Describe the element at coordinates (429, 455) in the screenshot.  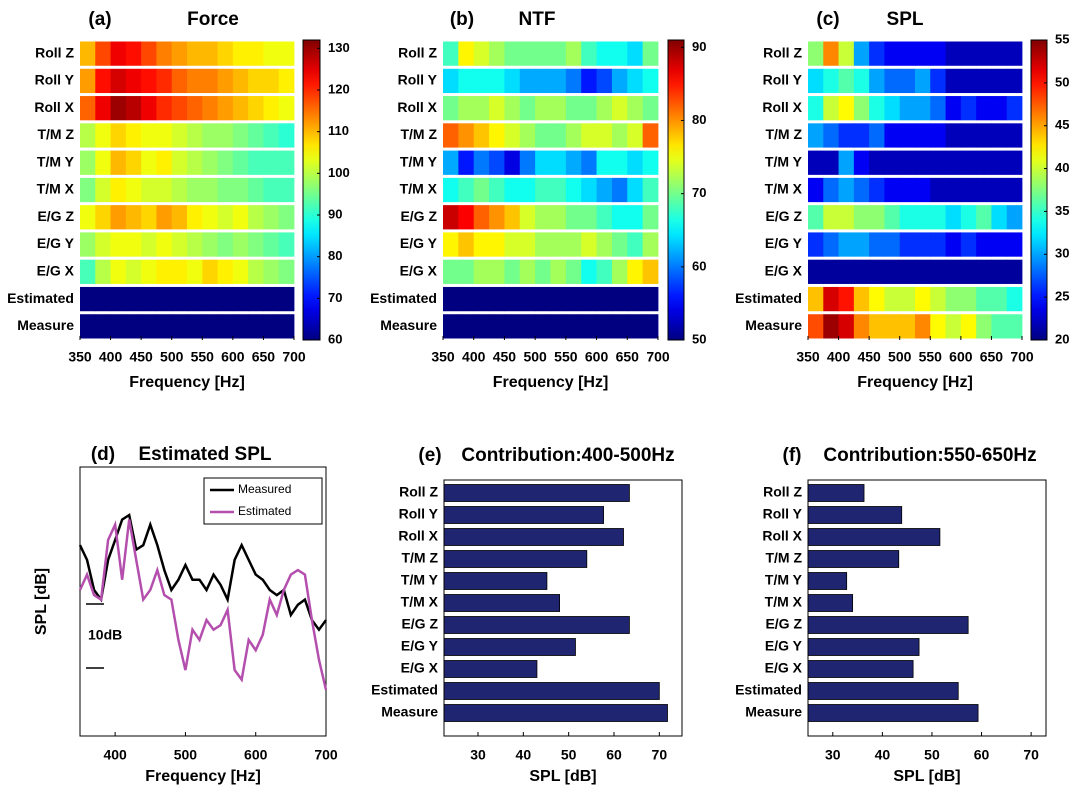
I see `panel-label: (e)` at that location.